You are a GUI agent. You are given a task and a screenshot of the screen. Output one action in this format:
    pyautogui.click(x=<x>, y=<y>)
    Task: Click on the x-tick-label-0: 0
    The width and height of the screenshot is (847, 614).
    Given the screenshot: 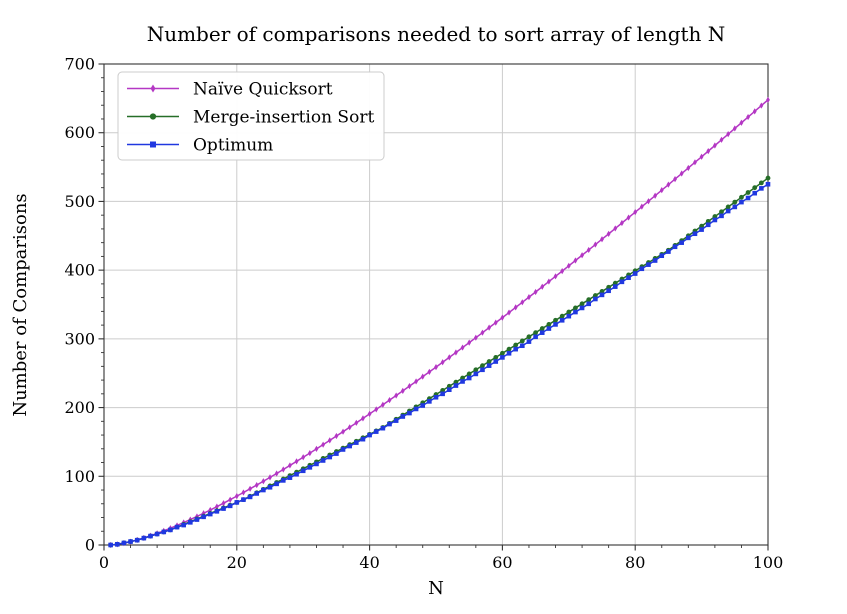 What is the action you would take?
    pyautogui.click(x=104, y=562)
    